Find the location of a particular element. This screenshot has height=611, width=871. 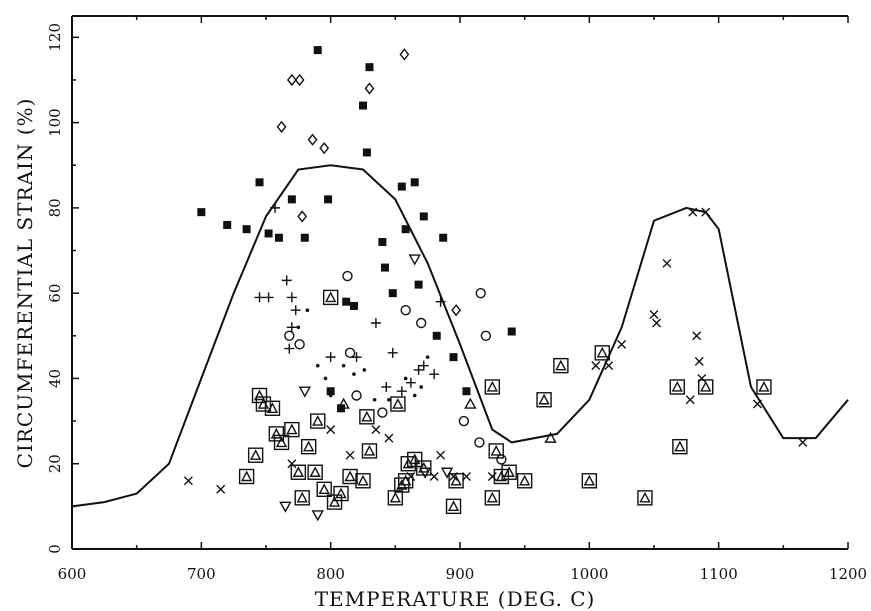

y-tick-label: 0 is located at coordinates (55, 549).